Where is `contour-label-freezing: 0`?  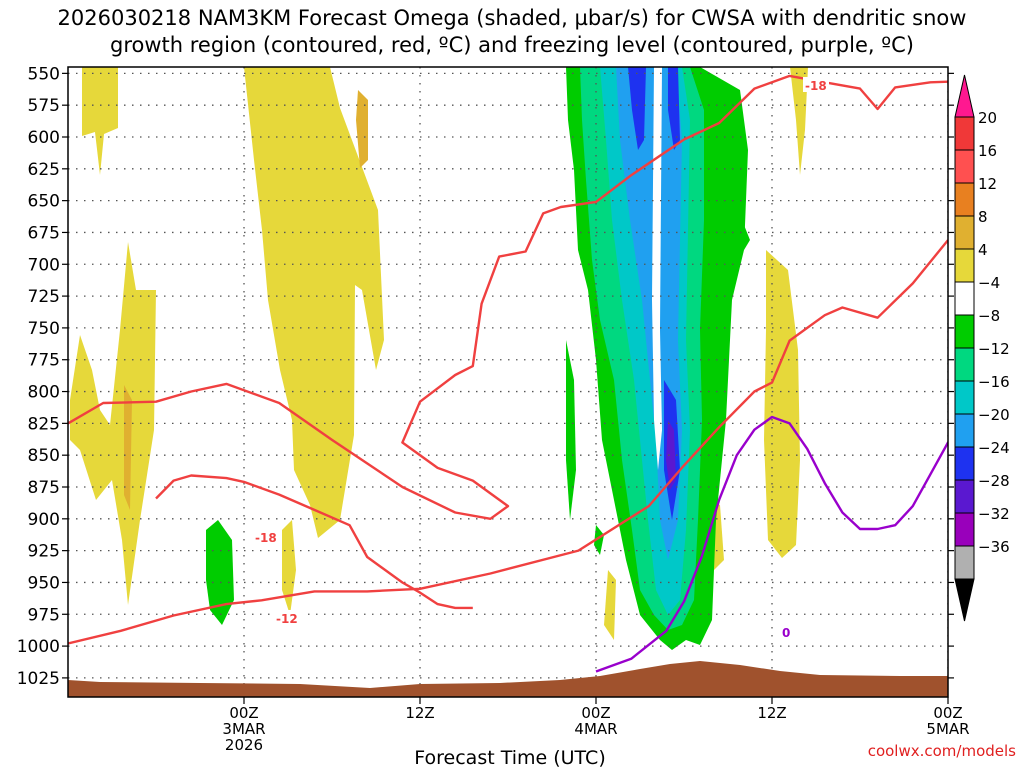
contour-label-freezing: 0 is located at coordinates (786, 633).